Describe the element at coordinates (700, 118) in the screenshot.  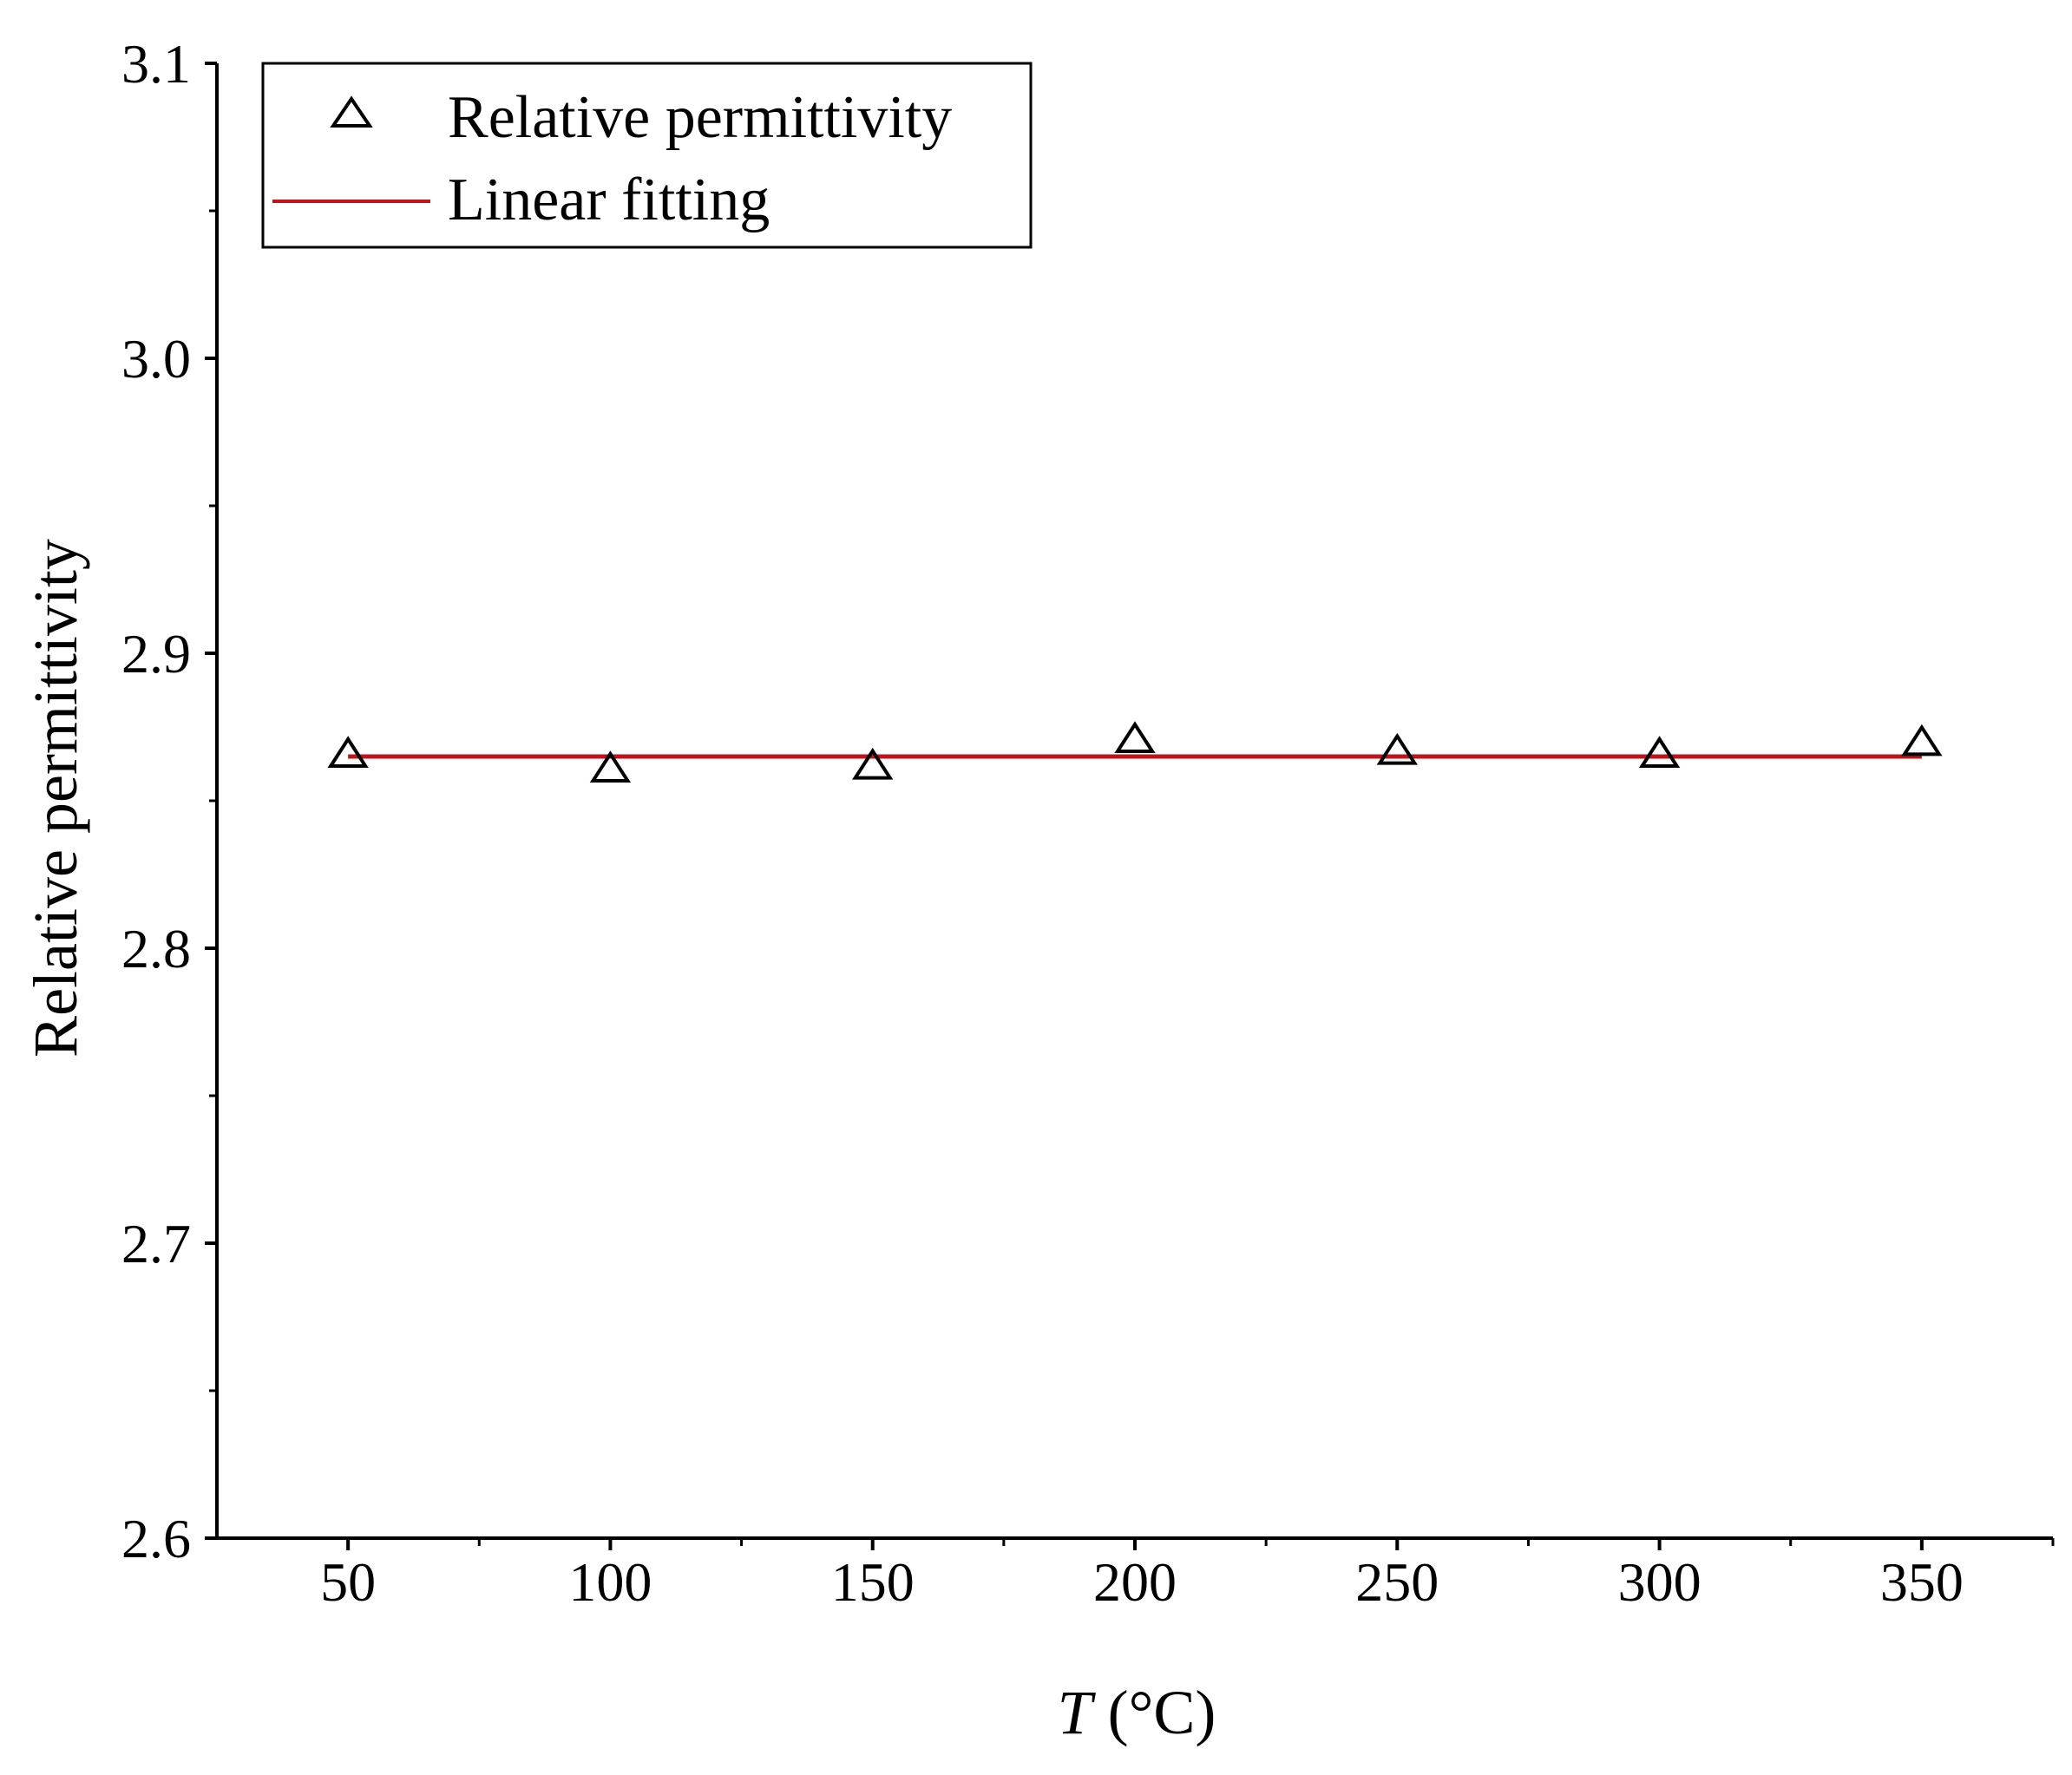
I see `legend-label-relative-permittivity: Relative permittivity` at that location.